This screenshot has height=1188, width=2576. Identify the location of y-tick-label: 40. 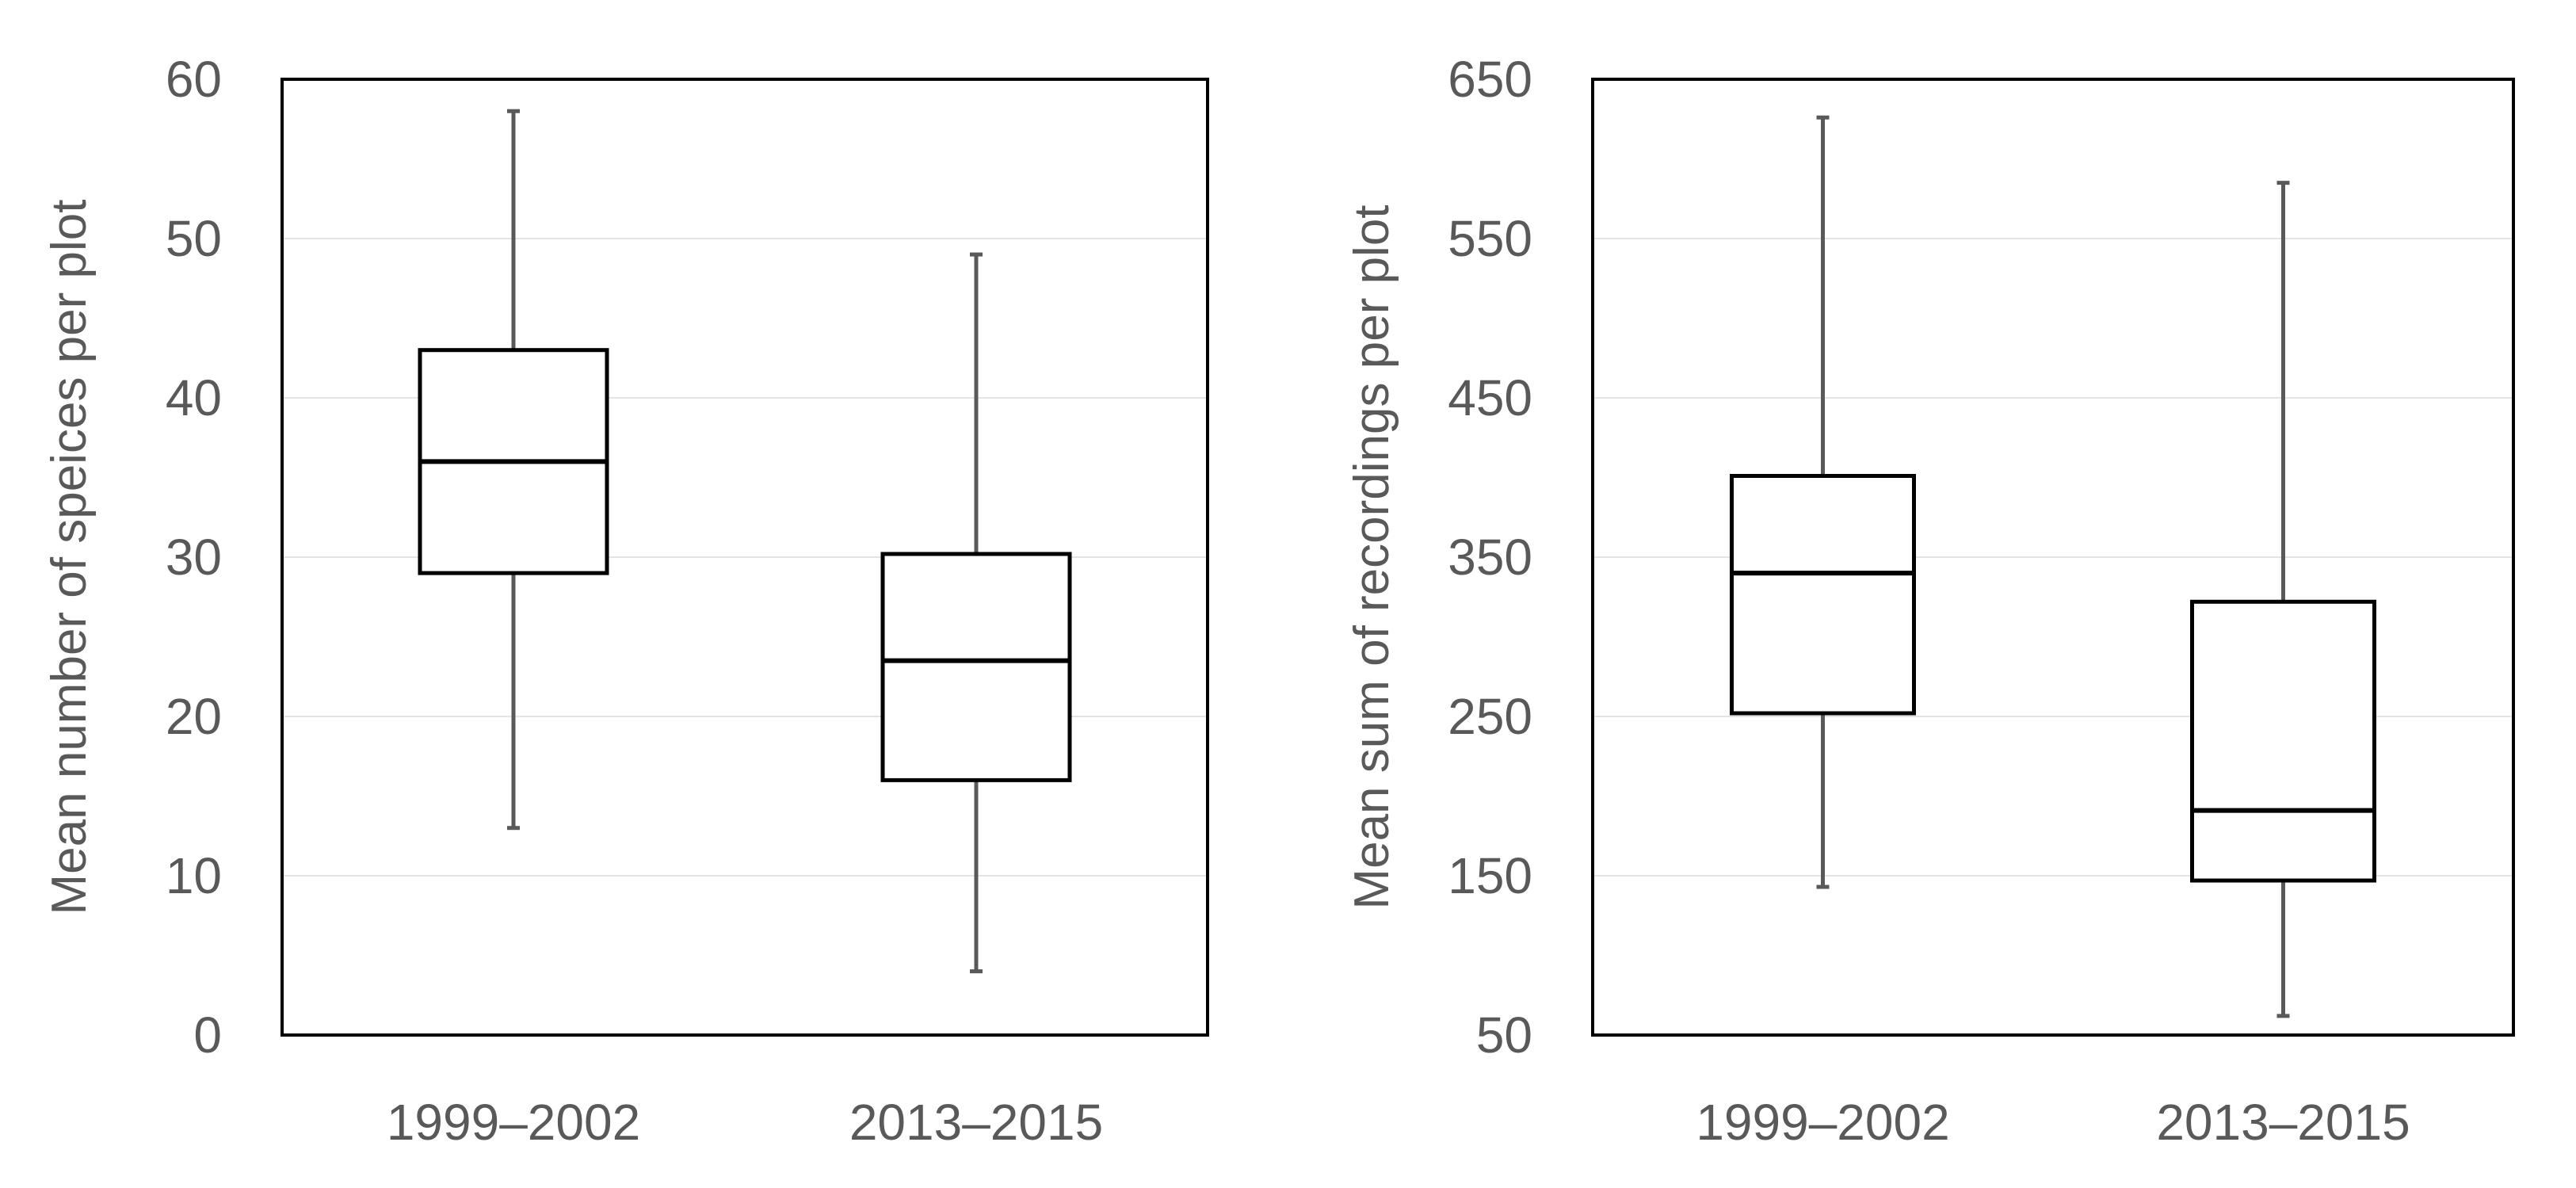
(194, 397).